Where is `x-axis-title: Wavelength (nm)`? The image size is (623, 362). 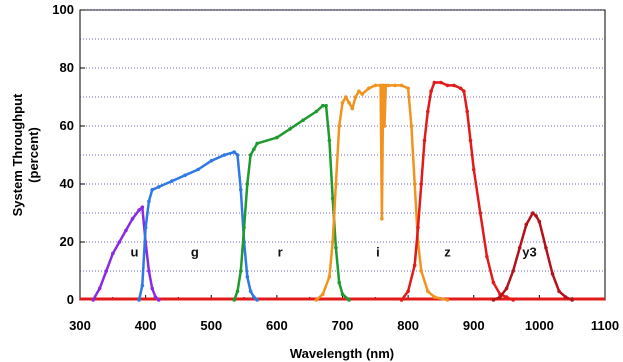
x-axis-title: Wavelength (nm) is located at coordinates (342, 353).